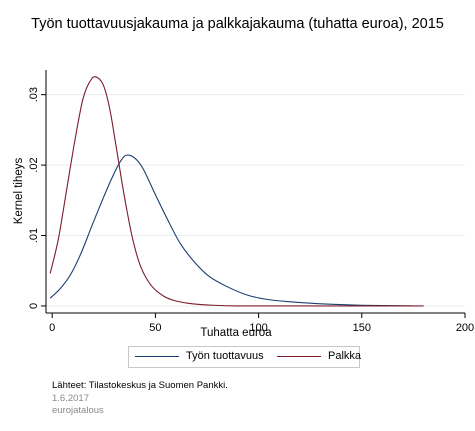 The height and width of the screenshot is (431, 475). Describe the element at coordinates (19, 191) in the screenshot. I see `y-axis-label: Kernel tiheys` at that location.